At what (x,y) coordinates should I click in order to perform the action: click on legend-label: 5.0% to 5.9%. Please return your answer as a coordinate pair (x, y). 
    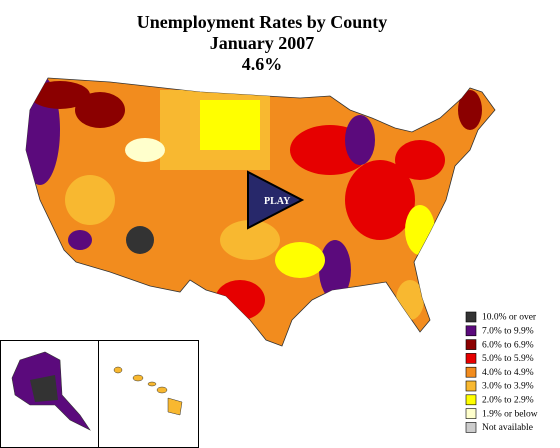
    Looking at the image, I should click on (508, 359).